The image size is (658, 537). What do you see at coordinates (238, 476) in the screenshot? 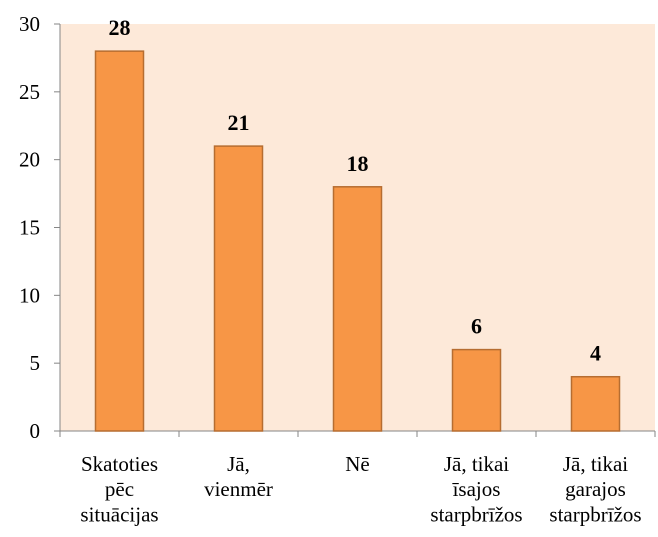
I see `x-tick-label: Jā, vienmēr` at bounding box center [238, 476].